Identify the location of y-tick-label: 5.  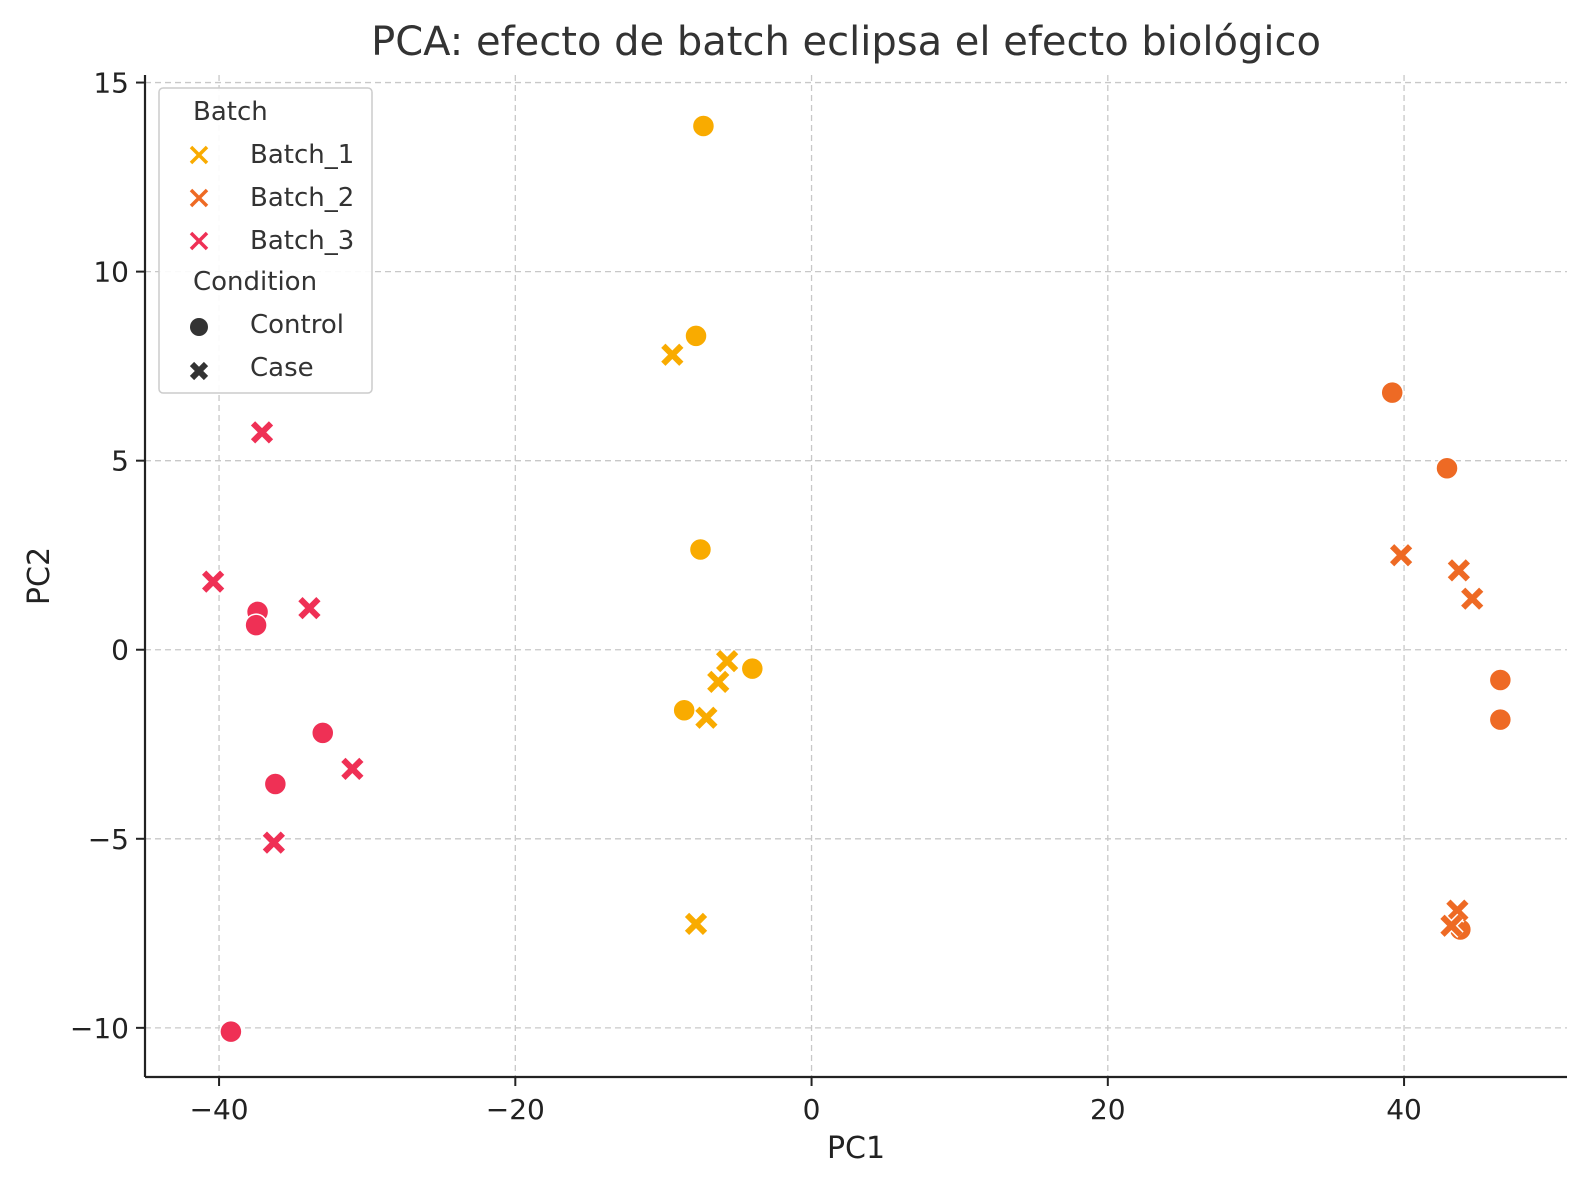
(120, 461).